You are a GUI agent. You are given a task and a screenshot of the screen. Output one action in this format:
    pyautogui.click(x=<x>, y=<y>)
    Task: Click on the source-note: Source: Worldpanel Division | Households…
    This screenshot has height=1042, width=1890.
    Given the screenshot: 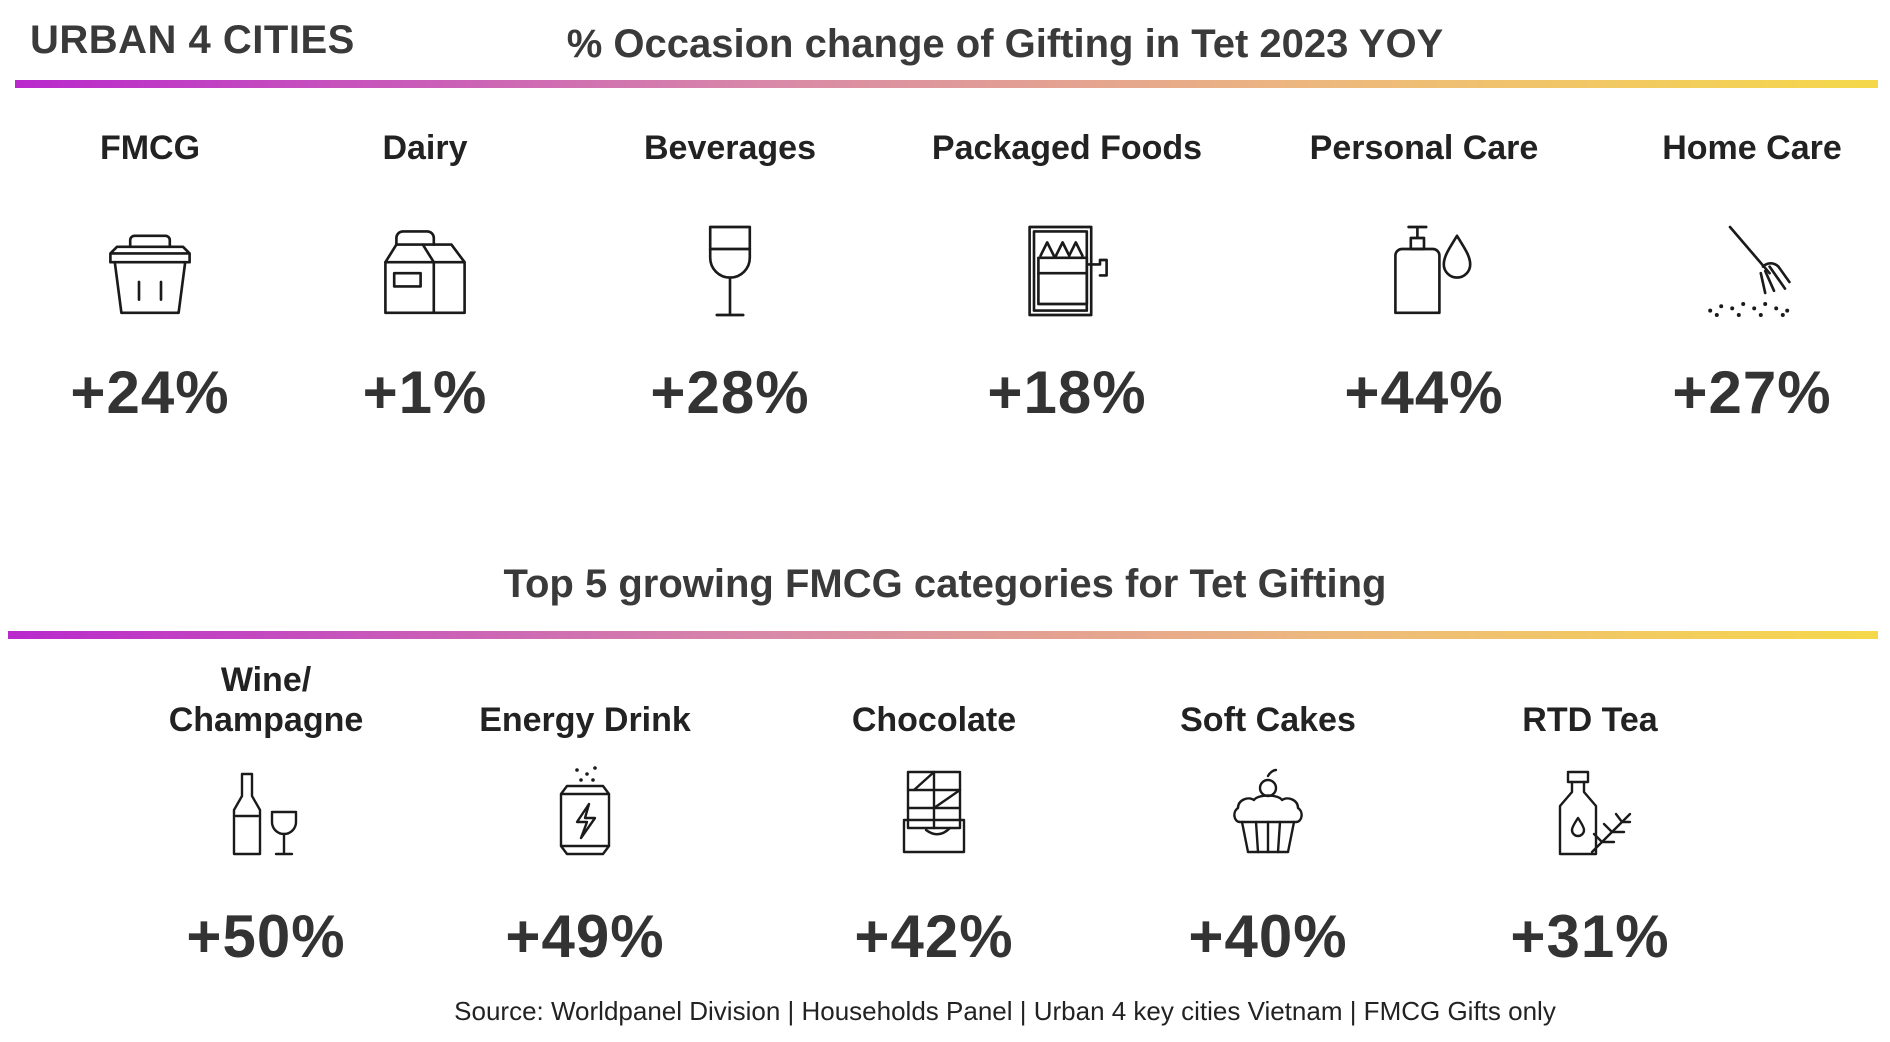 What is the action you would take?
    pyautogui.click(x=1005, y=1011)
    